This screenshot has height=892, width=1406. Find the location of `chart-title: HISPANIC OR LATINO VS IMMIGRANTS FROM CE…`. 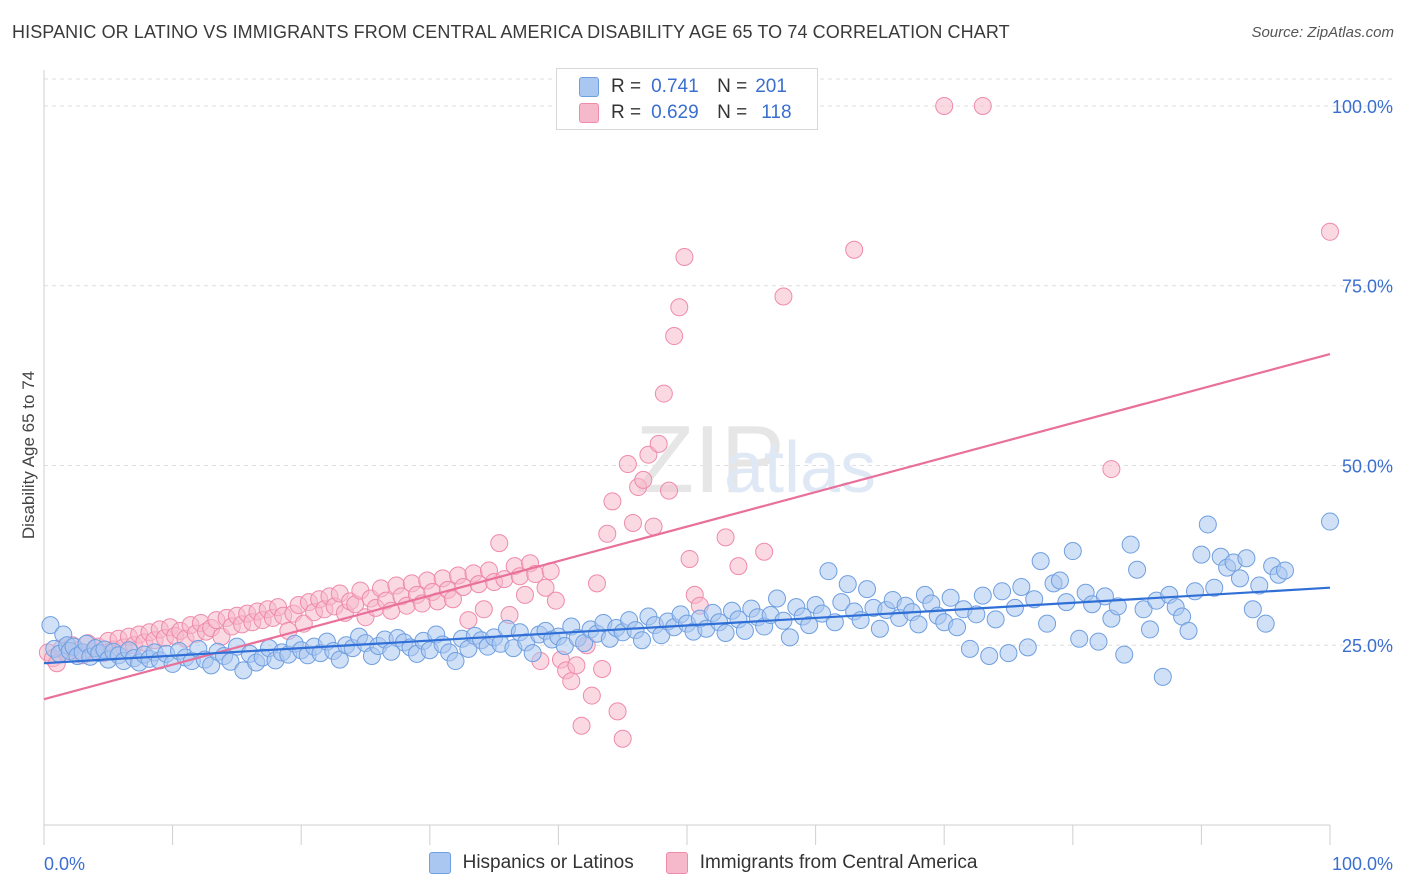

chart-title: HISPANIC OR LATINO VS IMMIGRANTS FROM CE… is located at coordinates (511, 32).